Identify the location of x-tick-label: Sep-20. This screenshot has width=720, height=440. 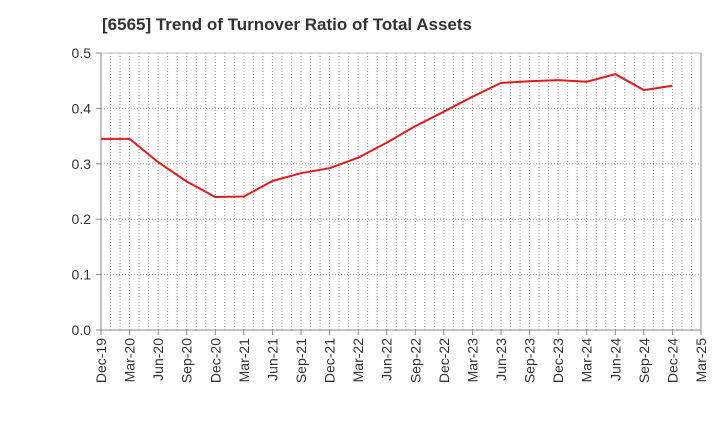
(187, 360).